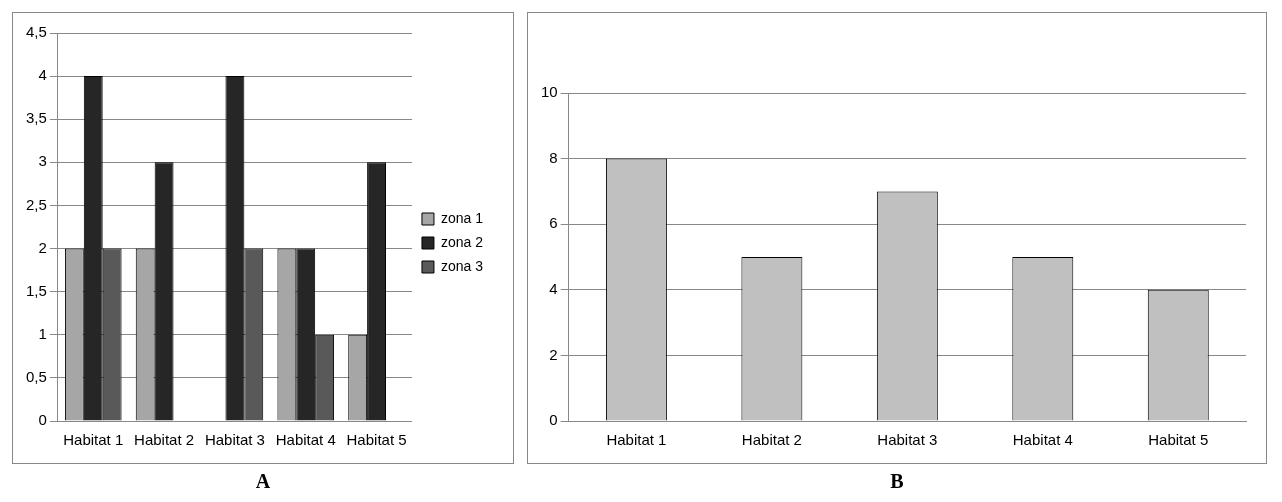 The image size is (1282, 502). Describe the element at coordinates (553, 157) in the screenshot. I see `y-tick-label: 8` at that location.